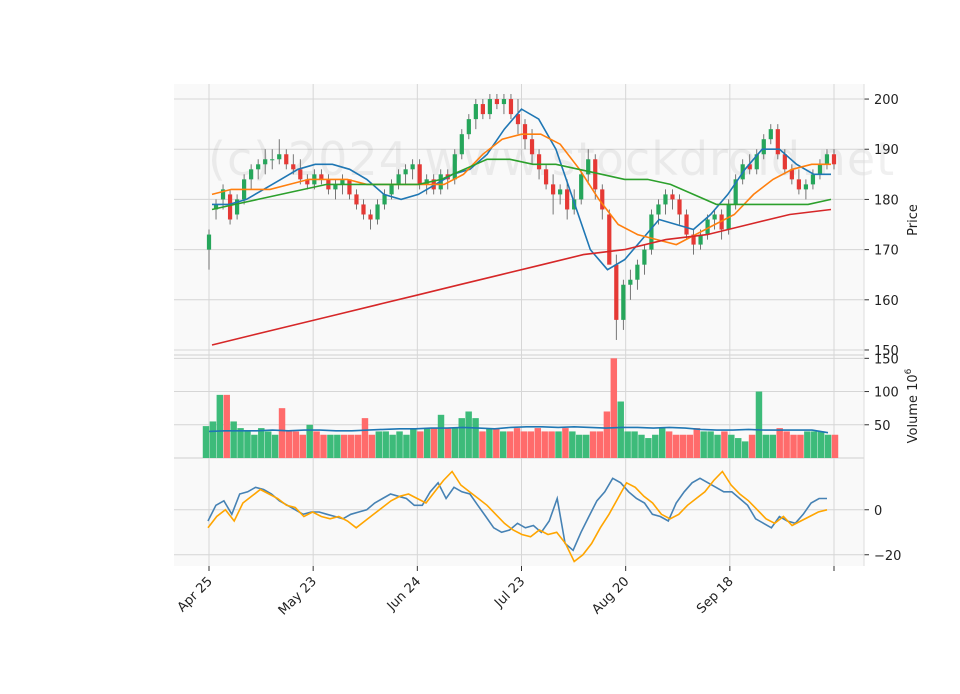 The image size is (960, 694). Describe the element at coordinates (886, 251) in the screenshot. I see `price-y-tick-label: 170` at that location.